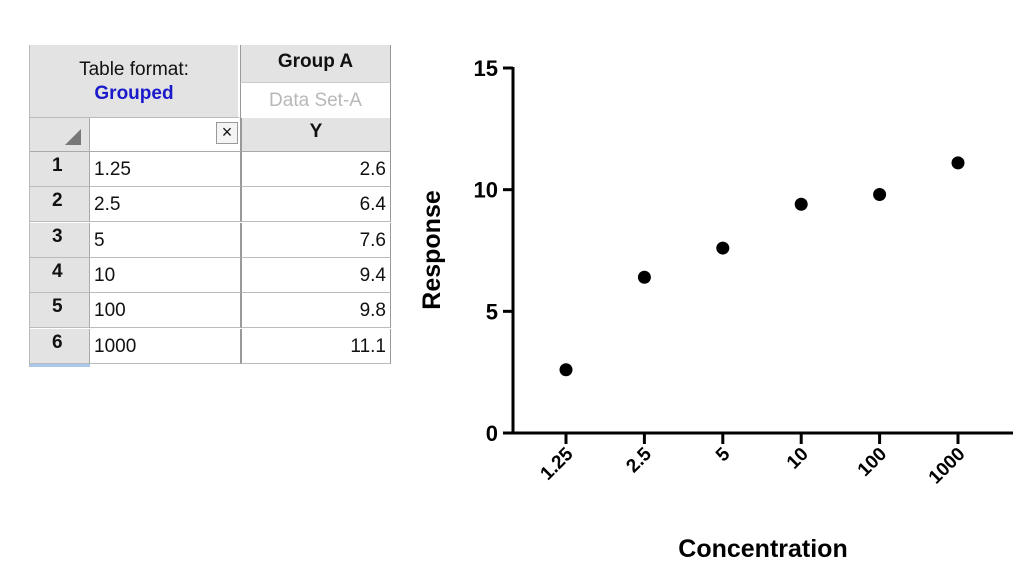 The image size is (1034, 568). Describe the element at coordinates (315, 205) in the screenshot. I see `y-value-cell: 6.4` at that location.